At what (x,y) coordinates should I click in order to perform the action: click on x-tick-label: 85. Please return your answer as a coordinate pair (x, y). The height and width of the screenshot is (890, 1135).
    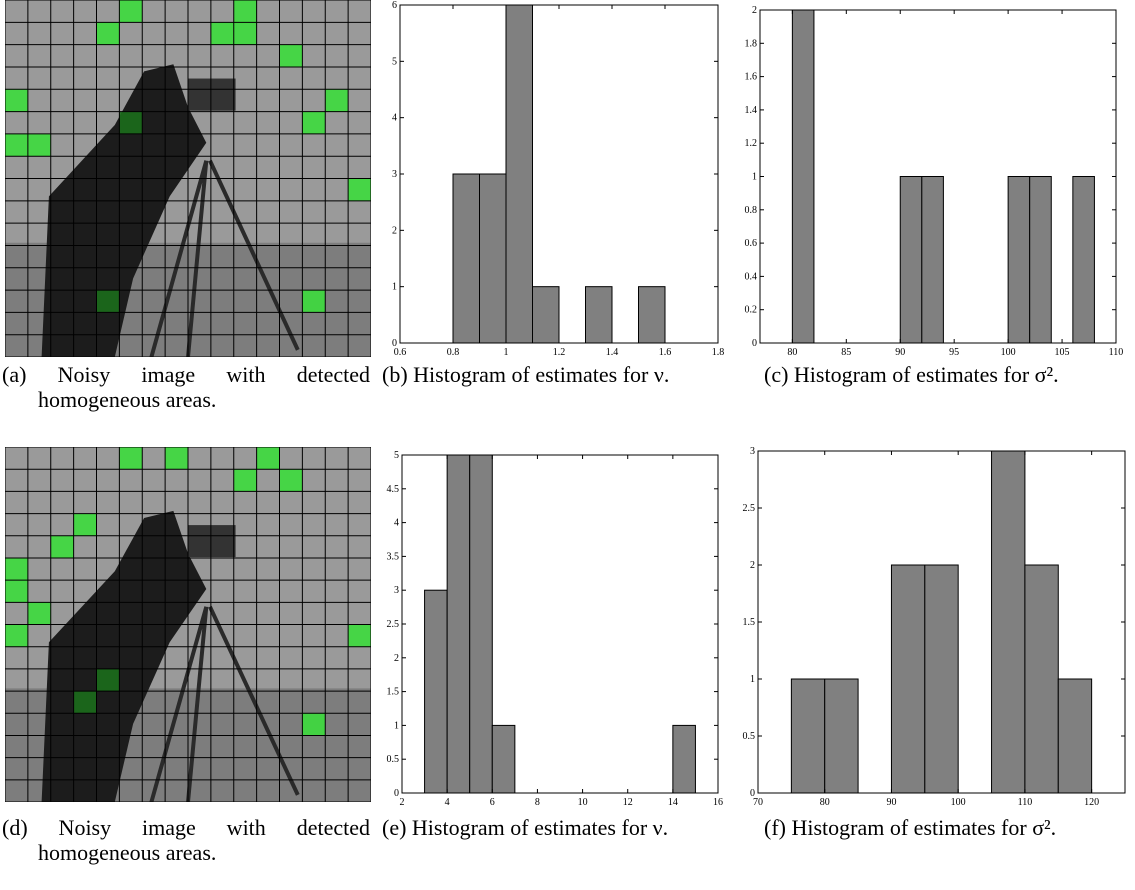
    Looking at the image, I should click on (846, 352).